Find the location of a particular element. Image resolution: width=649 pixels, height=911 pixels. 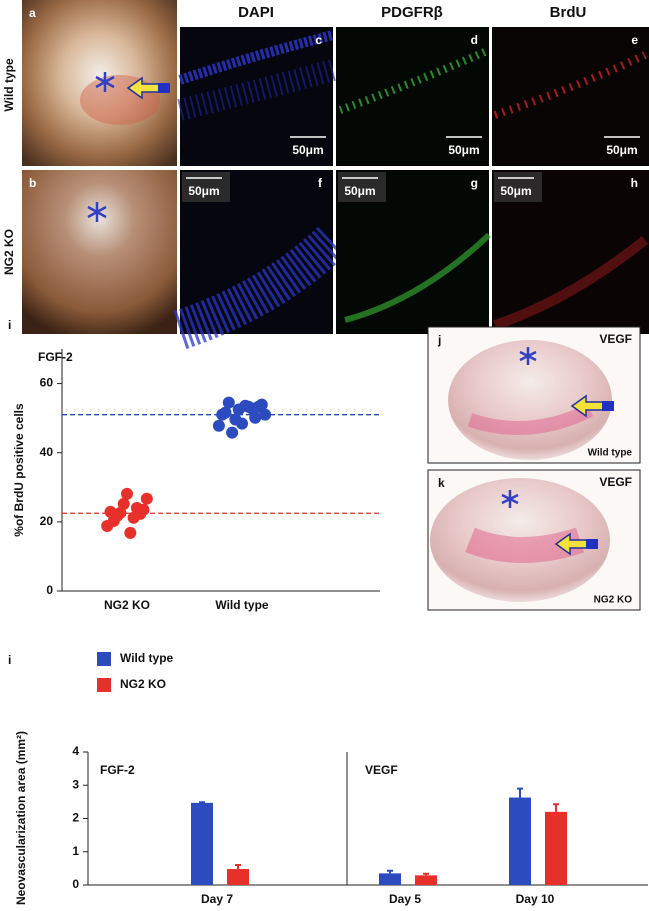

y-axis-label: %of BrdU positive cells is located at coordinates (19, 470).